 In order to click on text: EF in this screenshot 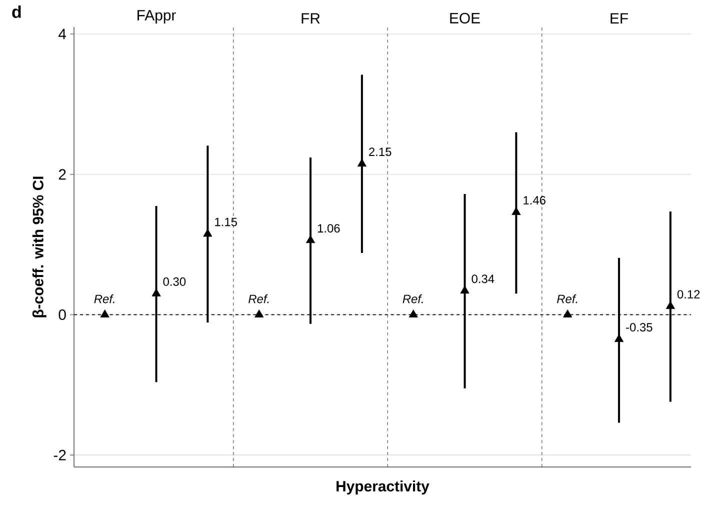, I will do `click(619, 18)`.